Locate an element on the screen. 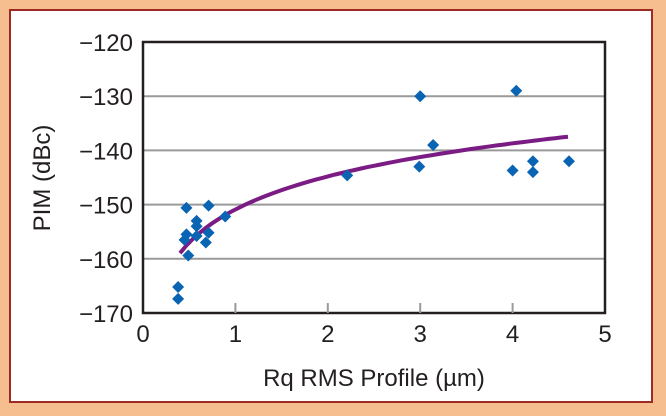 The height and width of the screenshot is (416, 666). x-axis-label: Rq RMS Profile (µm) is located at coordinates (374, 378).